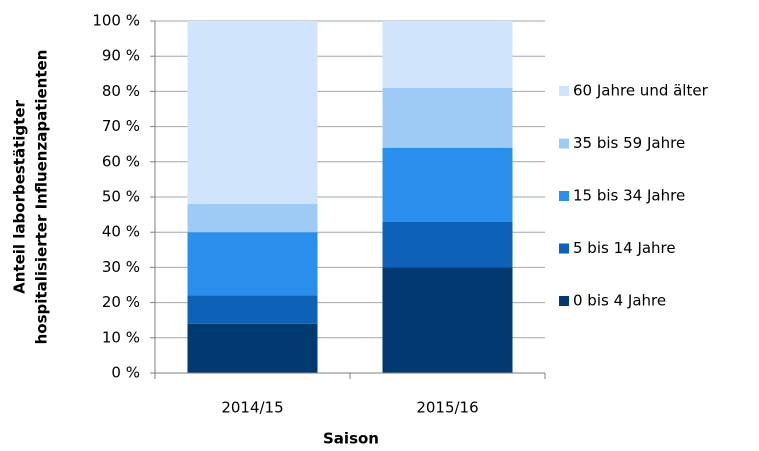  Describe the element at coordinates (624, 248) in the screenshot. I see `legend-label: 5 bis 14 Jahre` at that location.